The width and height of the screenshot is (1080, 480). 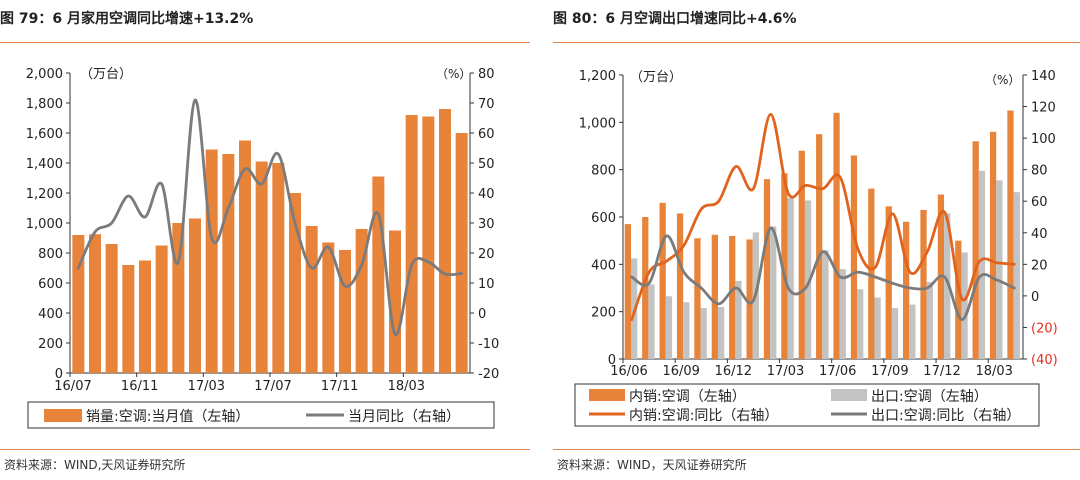 What do you see at coordinates (837, 371) in the screenshot?
I see `x-tick-label: 17/06` at bounding box center [837, 371].